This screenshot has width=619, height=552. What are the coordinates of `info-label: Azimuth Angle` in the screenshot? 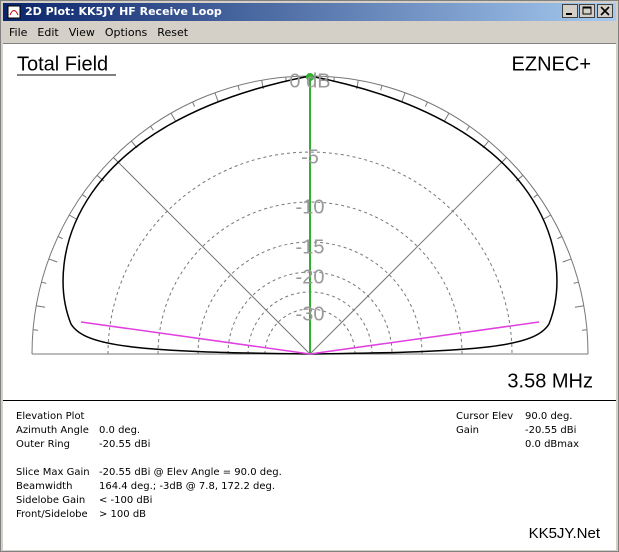 It's located at (52, 430).